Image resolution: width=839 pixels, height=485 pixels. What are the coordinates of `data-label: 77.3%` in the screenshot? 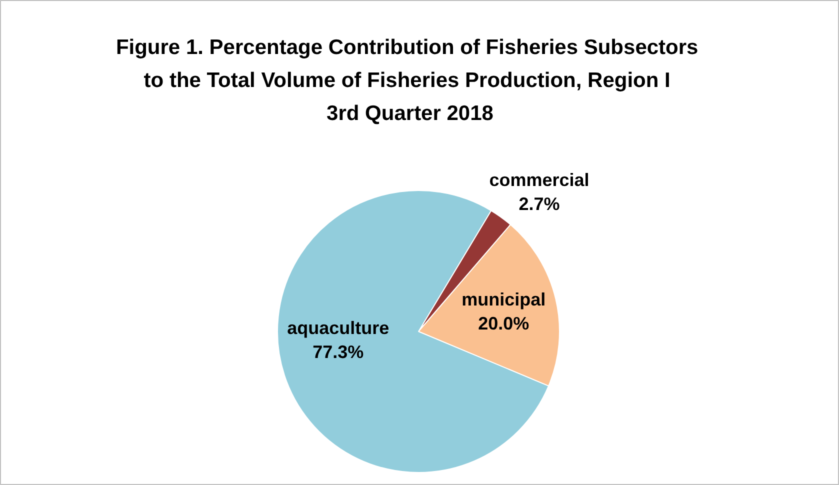 It's located at (338, 352).